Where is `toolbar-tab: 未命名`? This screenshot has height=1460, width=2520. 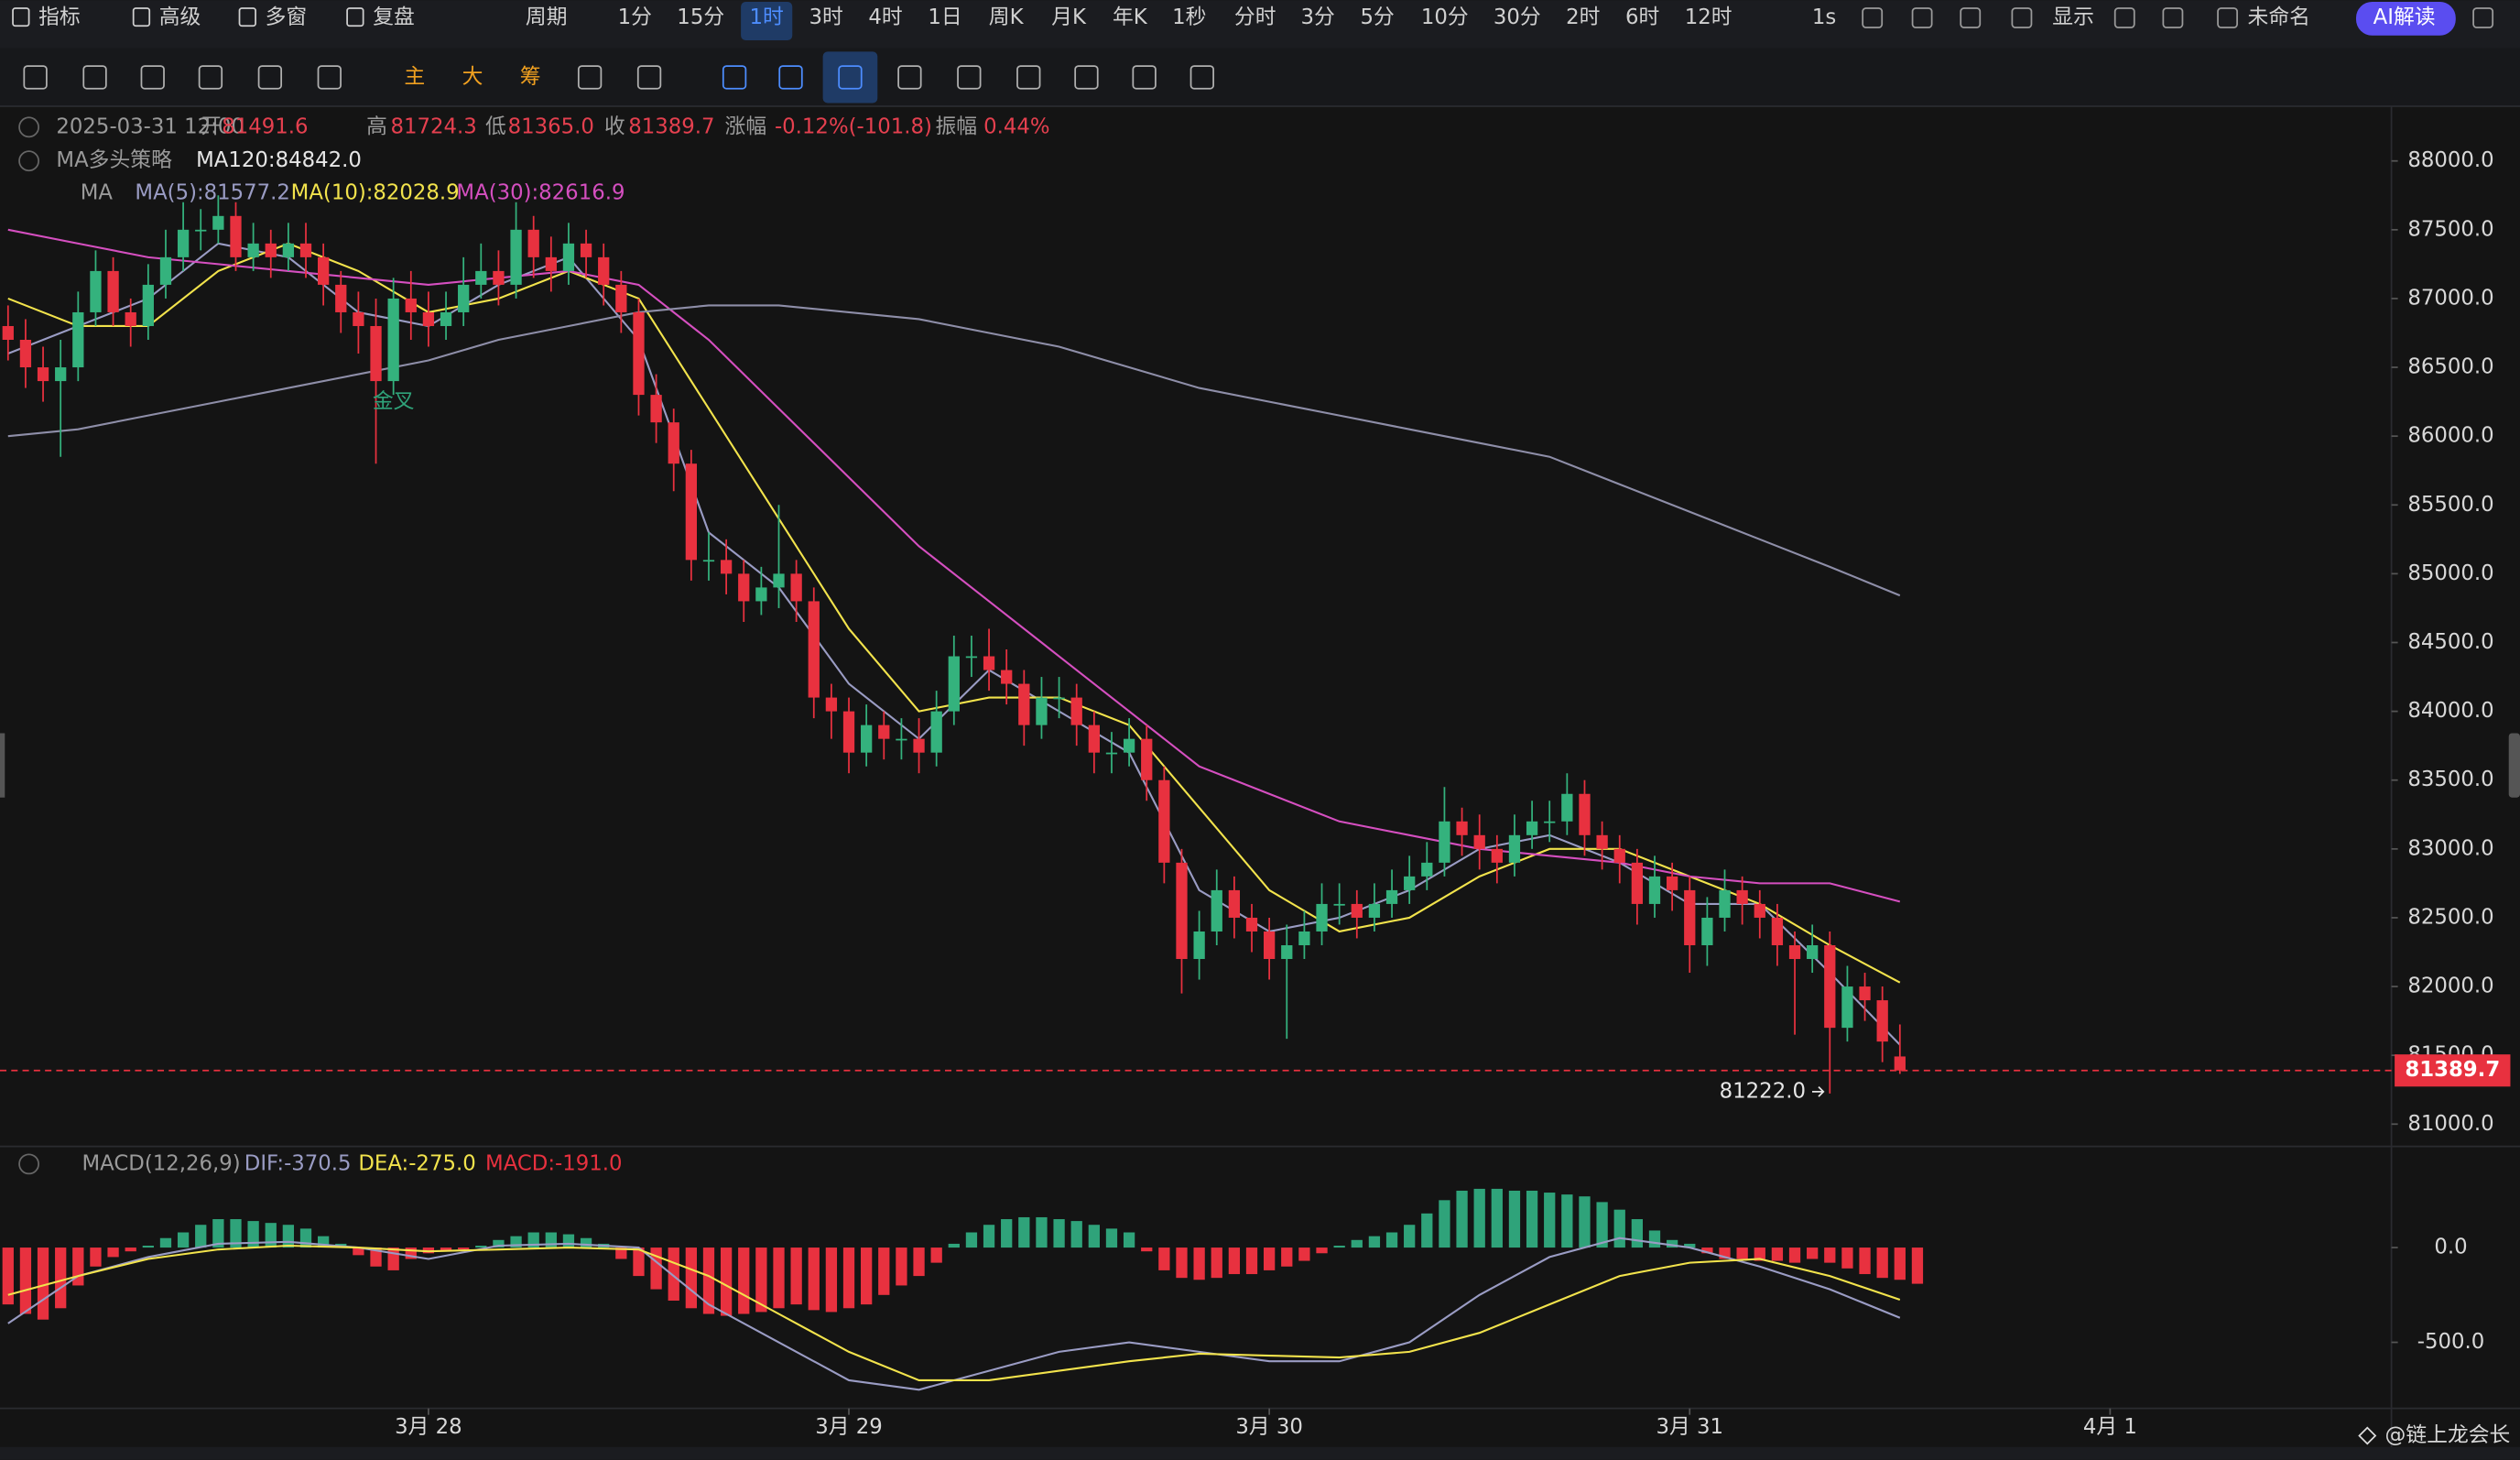
toolbar-tab: 未命名 is located at coordinates (2279, 17).